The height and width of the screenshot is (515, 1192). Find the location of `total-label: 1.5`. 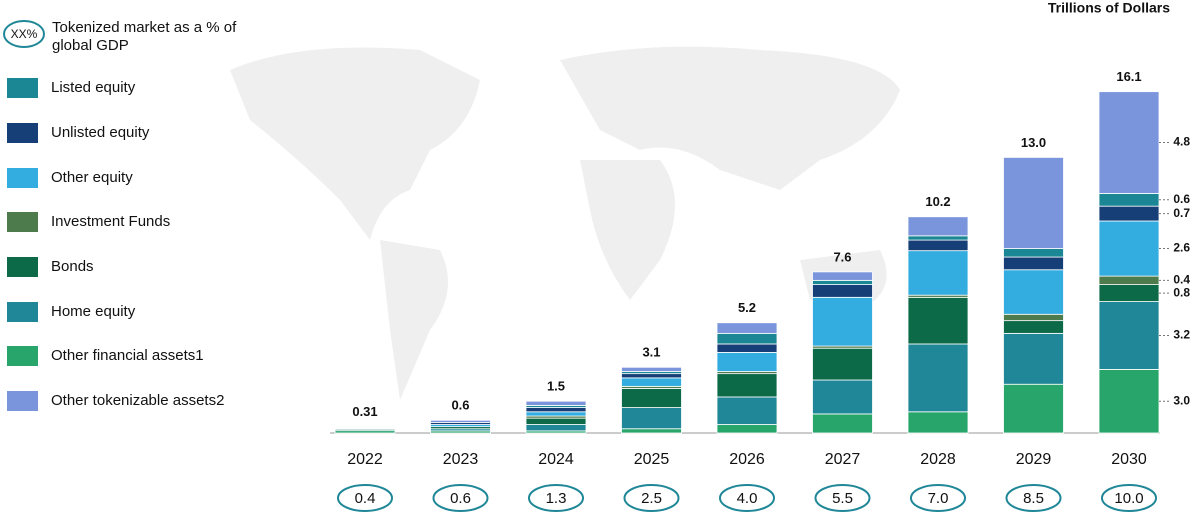

total-label: 1.5 is located at coordinates (556, 386).